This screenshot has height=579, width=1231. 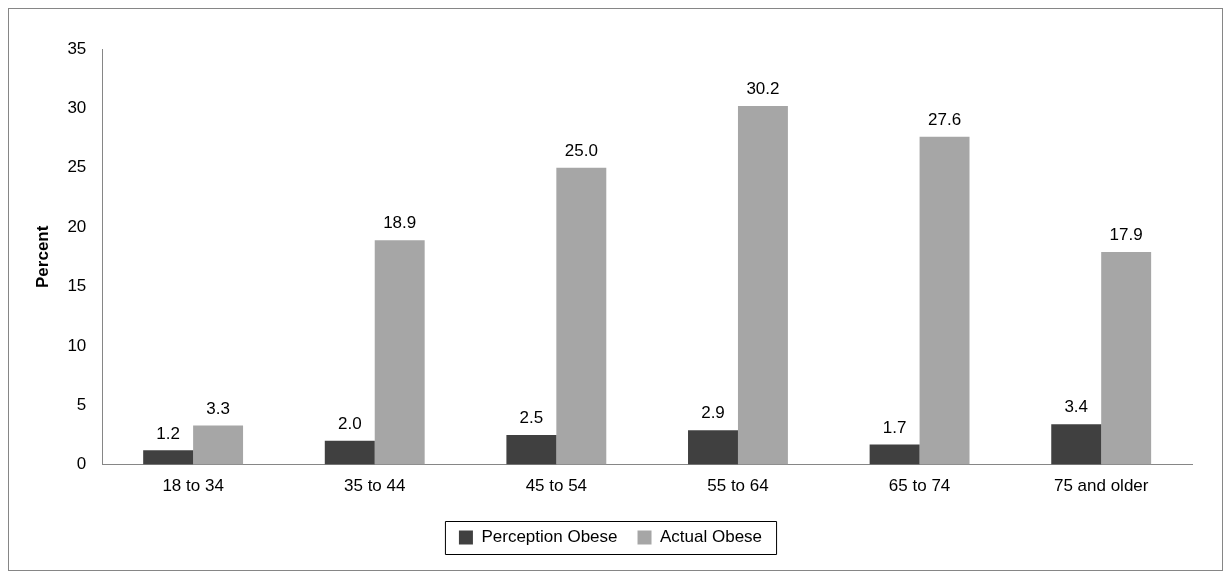 What do you see at coordinates (42, 256) in the screenshot?
I see `y-axis-title: Percent` at bounding box center [42, 256].